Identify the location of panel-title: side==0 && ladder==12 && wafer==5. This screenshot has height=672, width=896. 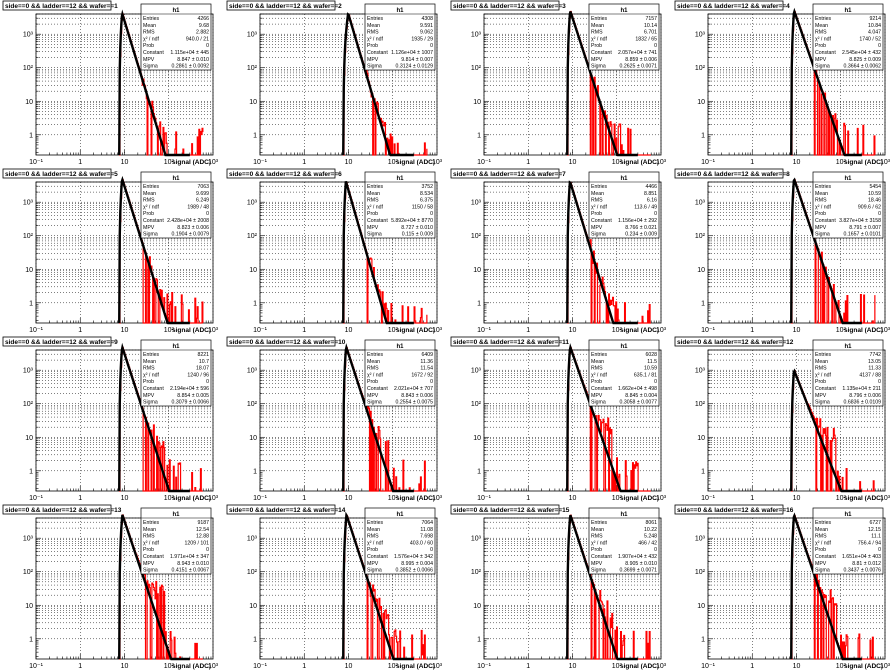
(61, 174).